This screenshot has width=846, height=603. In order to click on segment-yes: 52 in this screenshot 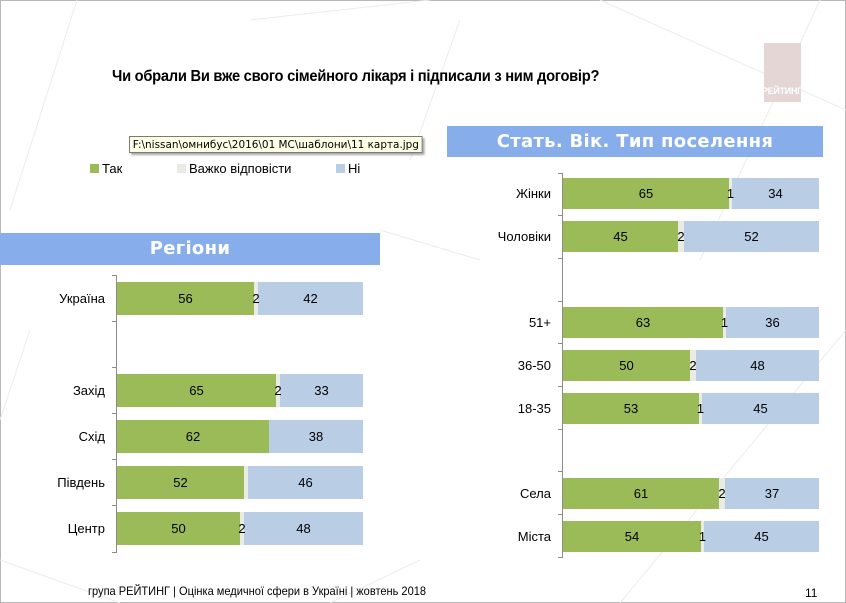, I will do `click(180, 482)`.